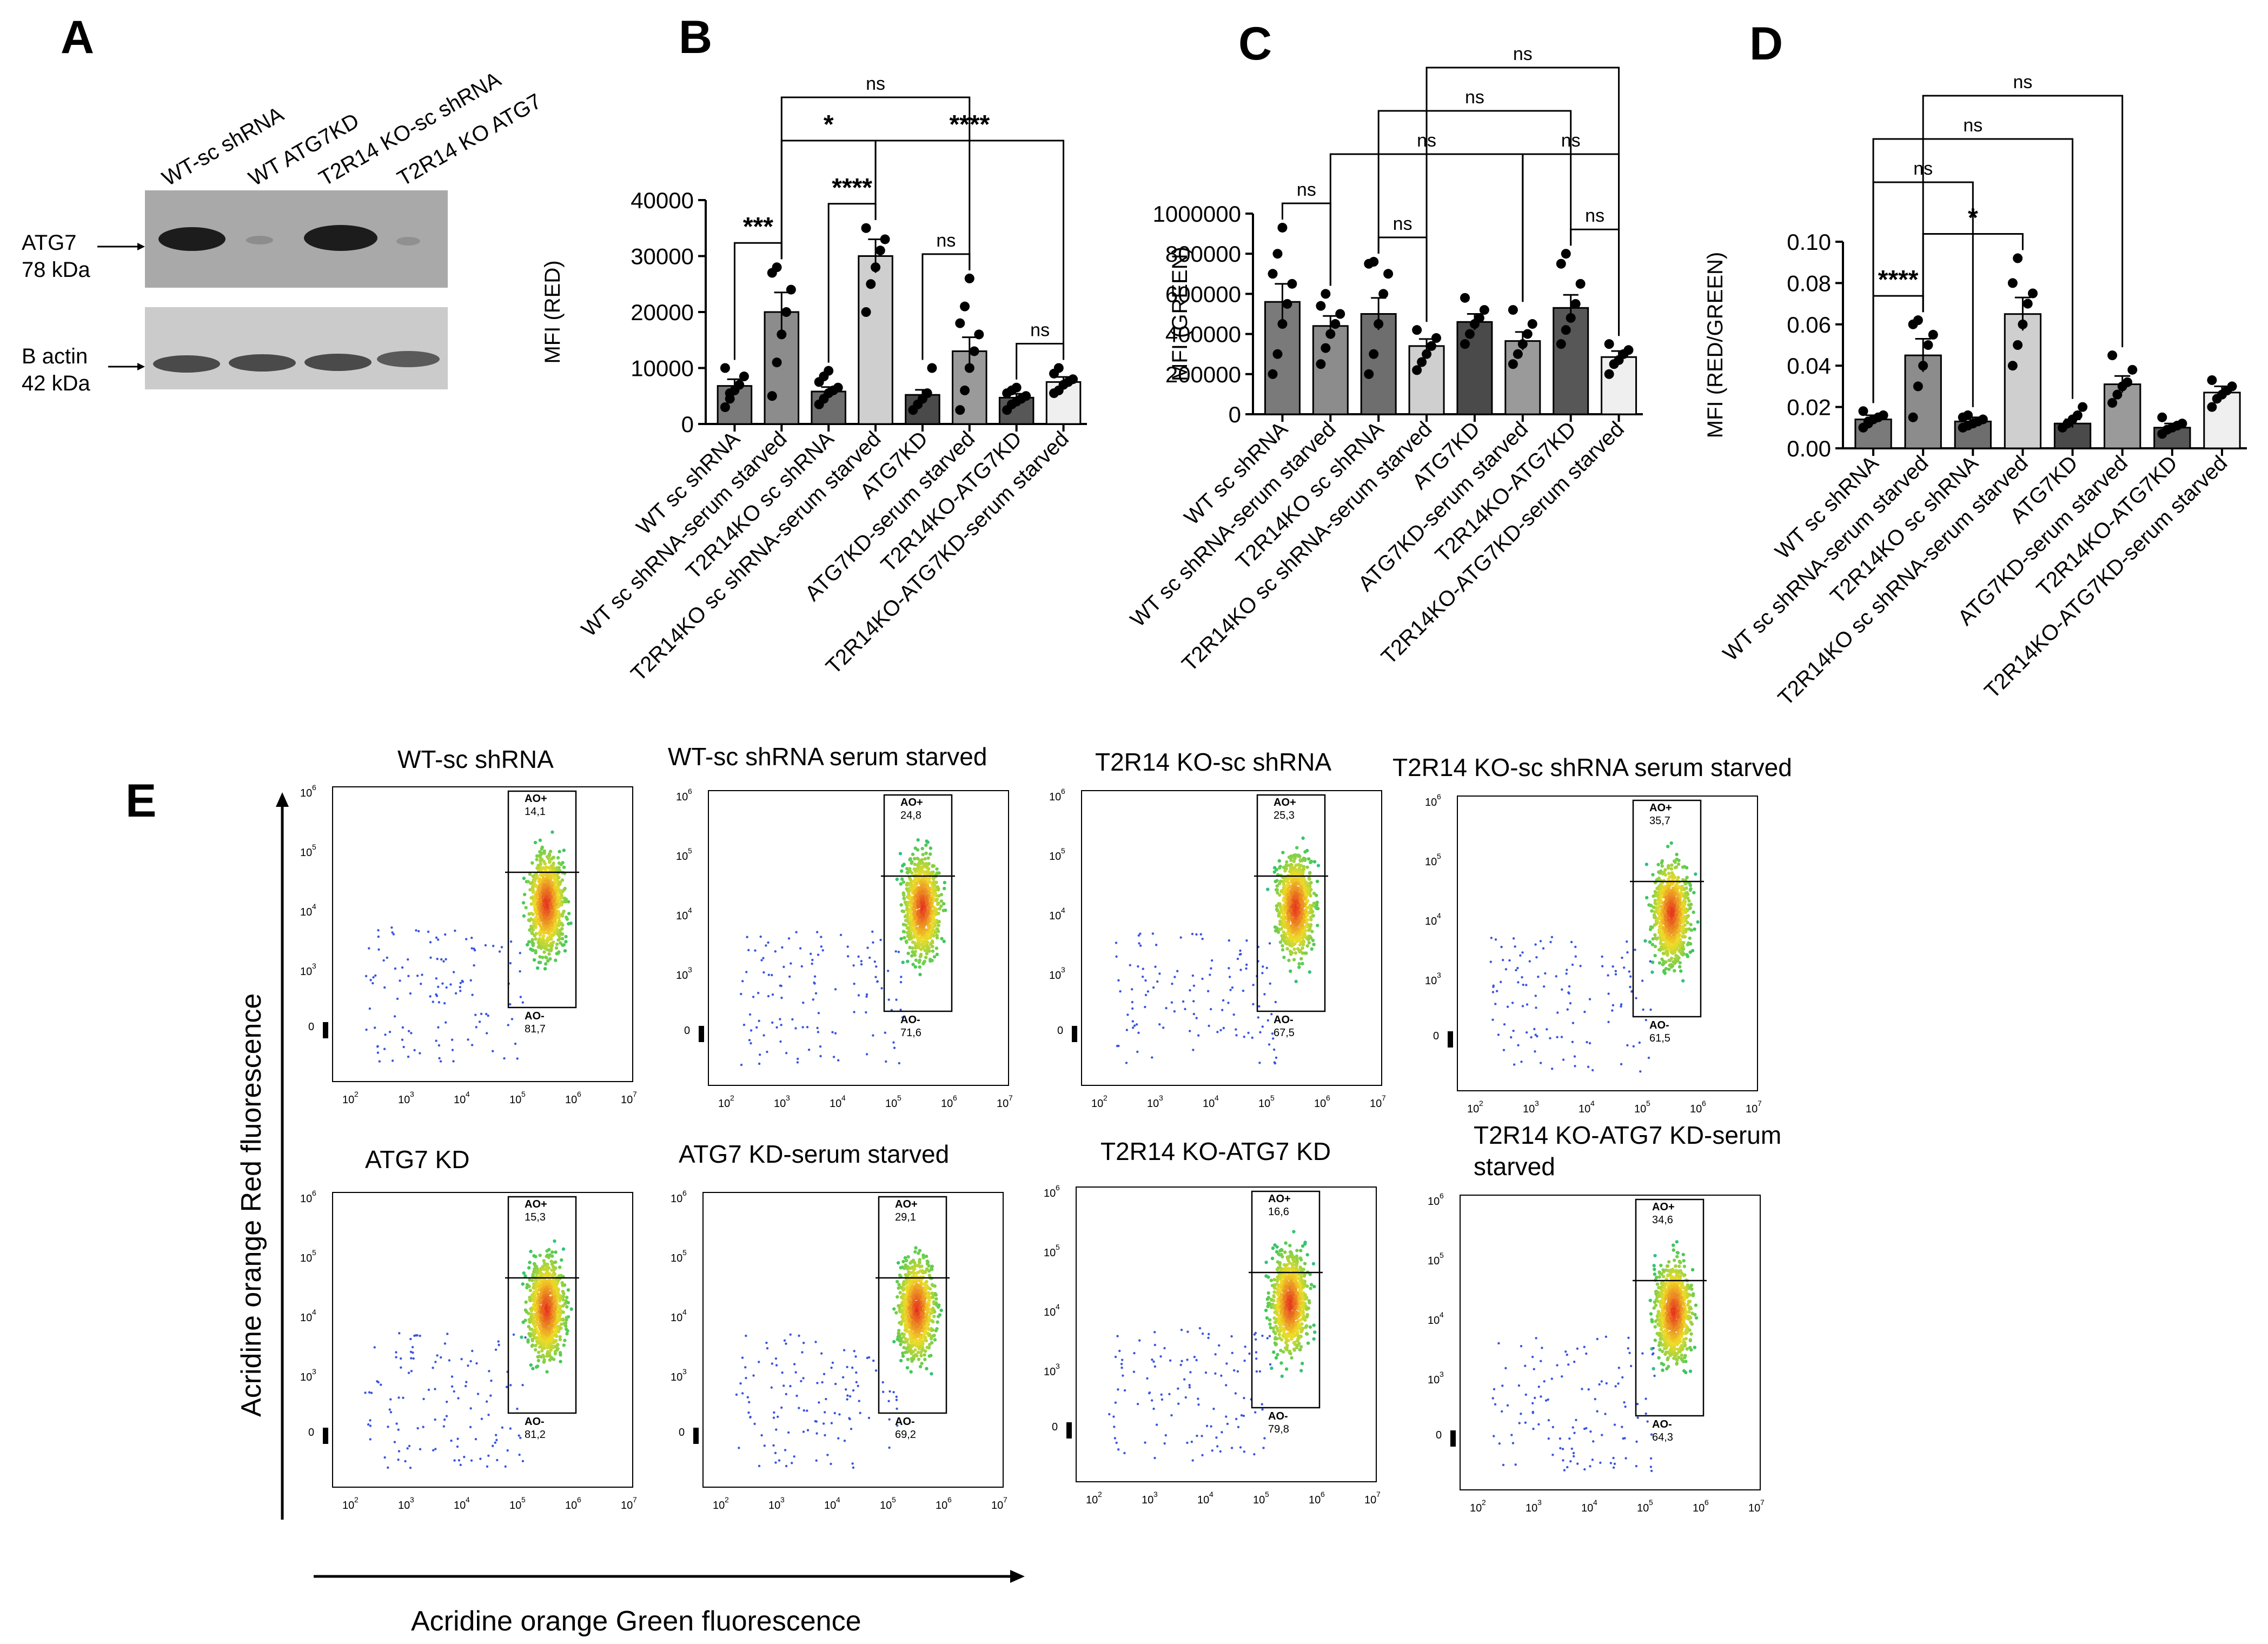 The height and width of the screenshot is (1644, 2268). I want to click on flow-axis-marker, so click(326, 1436).